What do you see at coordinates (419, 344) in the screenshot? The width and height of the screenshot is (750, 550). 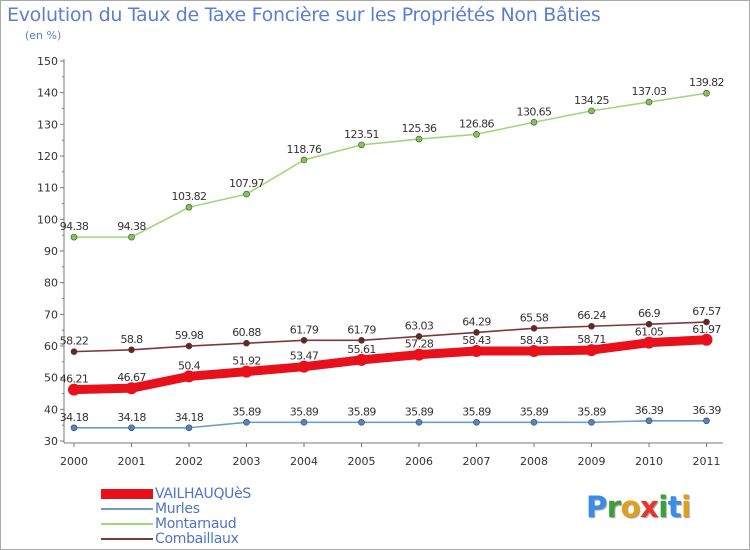 I see `data-label: 57.28` at bounding box center [419, 344].